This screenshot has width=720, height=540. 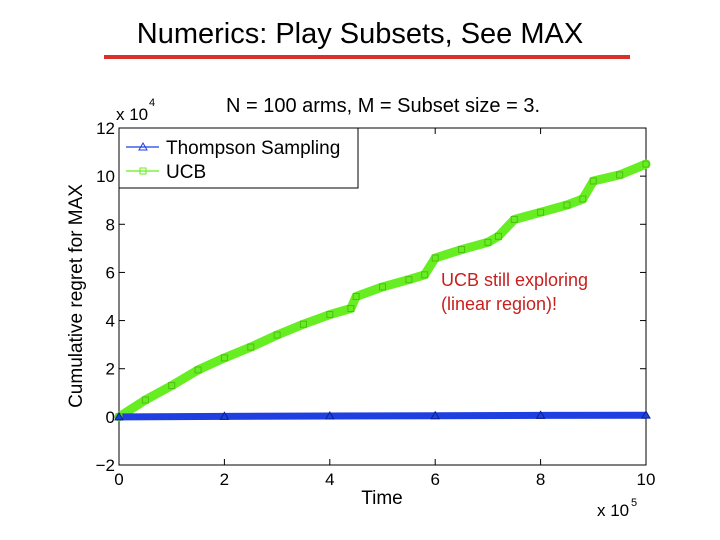 I want to click on y-tick-label: 10, so click(x=105, y=176).